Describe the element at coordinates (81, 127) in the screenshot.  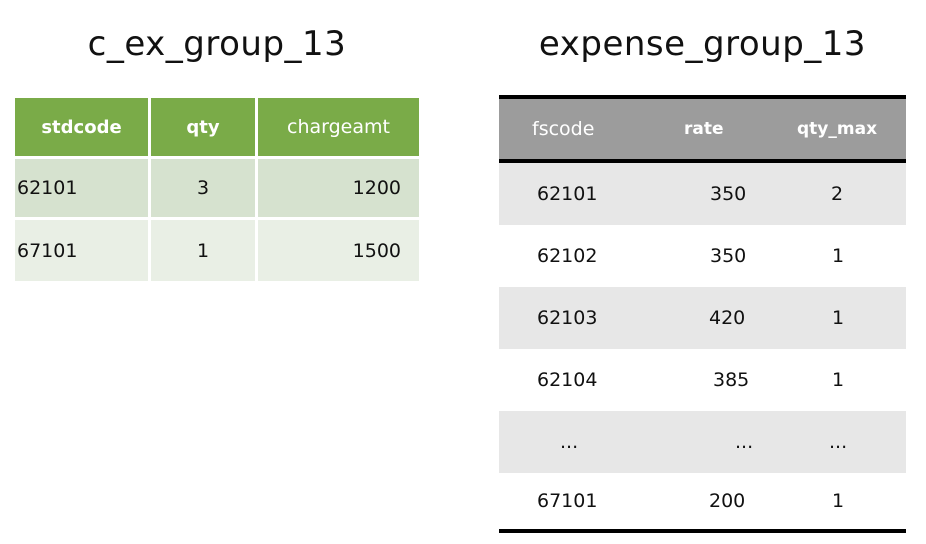
I see `column-header-stdcode: stdcode` at that location.